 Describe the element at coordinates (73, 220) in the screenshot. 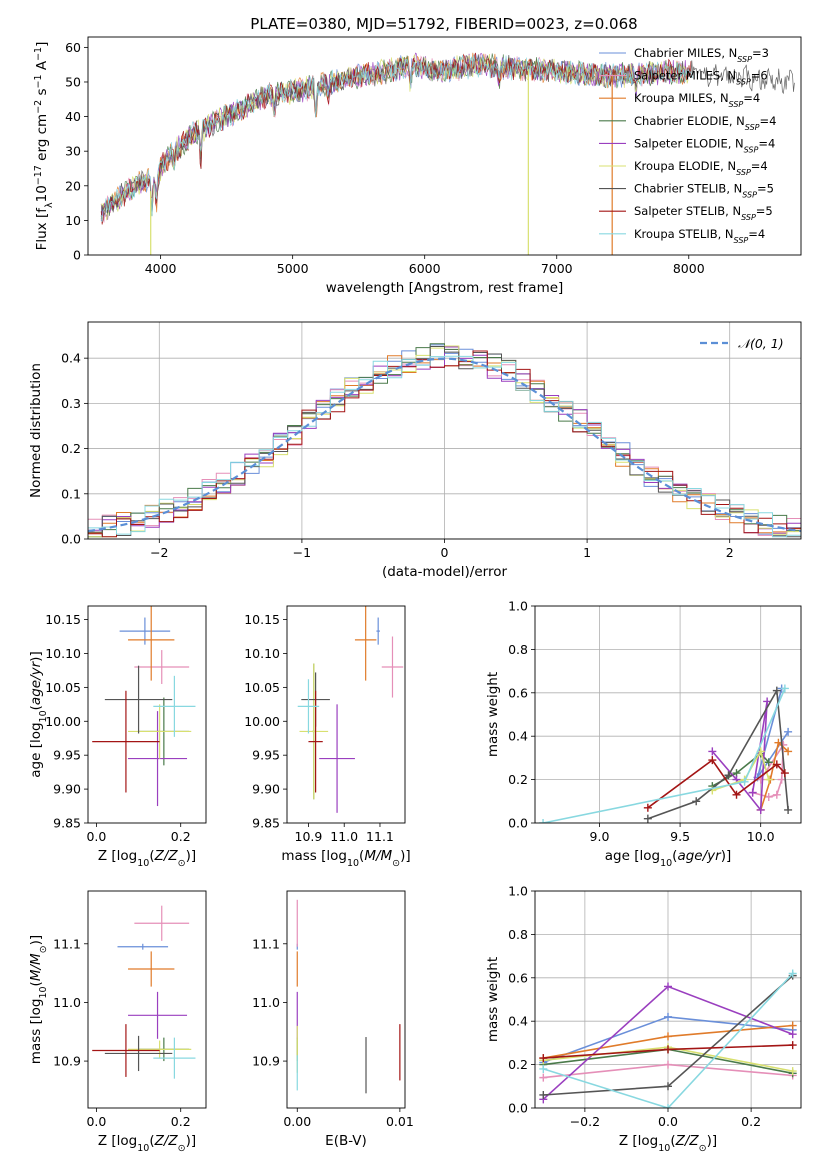

I see `y-tick-label: 10` at that location.